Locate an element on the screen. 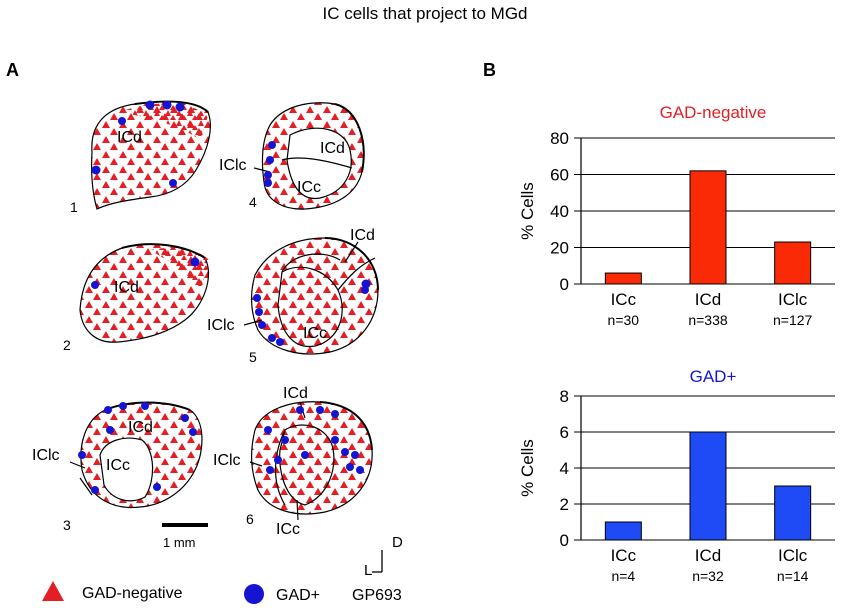 This screenshot has width=850, height=608. legend-gad-positive: GAD+ is located at coordinates (298, 595).